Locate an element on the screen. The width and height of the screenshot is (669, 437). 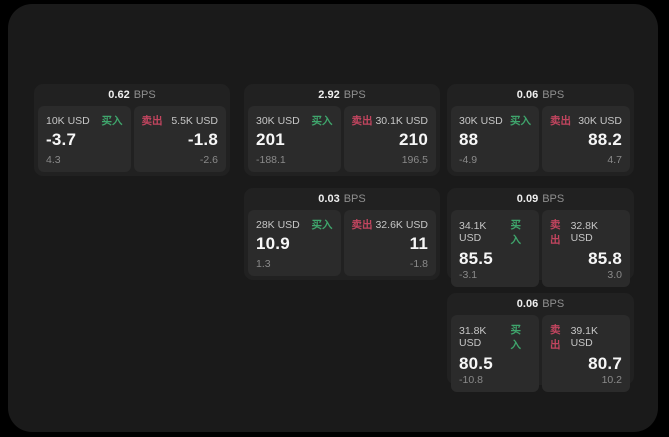
sell-size-label: 32.8K USD is located at coordinates (584, 232).